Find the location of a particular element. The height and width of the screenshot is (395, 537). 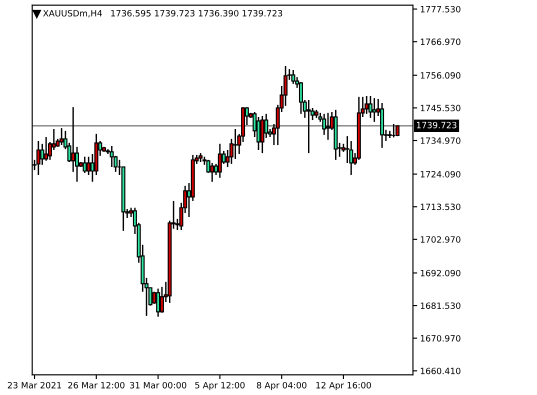

x-tick-label: 8 Apr 04:00 is located at coordinates (281, 386).